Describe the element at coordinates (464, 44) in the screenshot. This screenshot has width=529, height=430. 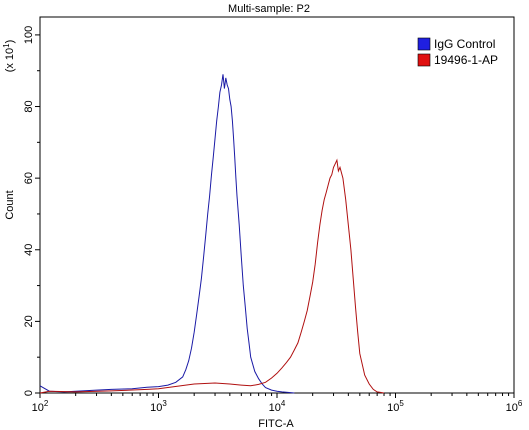
I see `legend-label-0: IgG Control` at that location.